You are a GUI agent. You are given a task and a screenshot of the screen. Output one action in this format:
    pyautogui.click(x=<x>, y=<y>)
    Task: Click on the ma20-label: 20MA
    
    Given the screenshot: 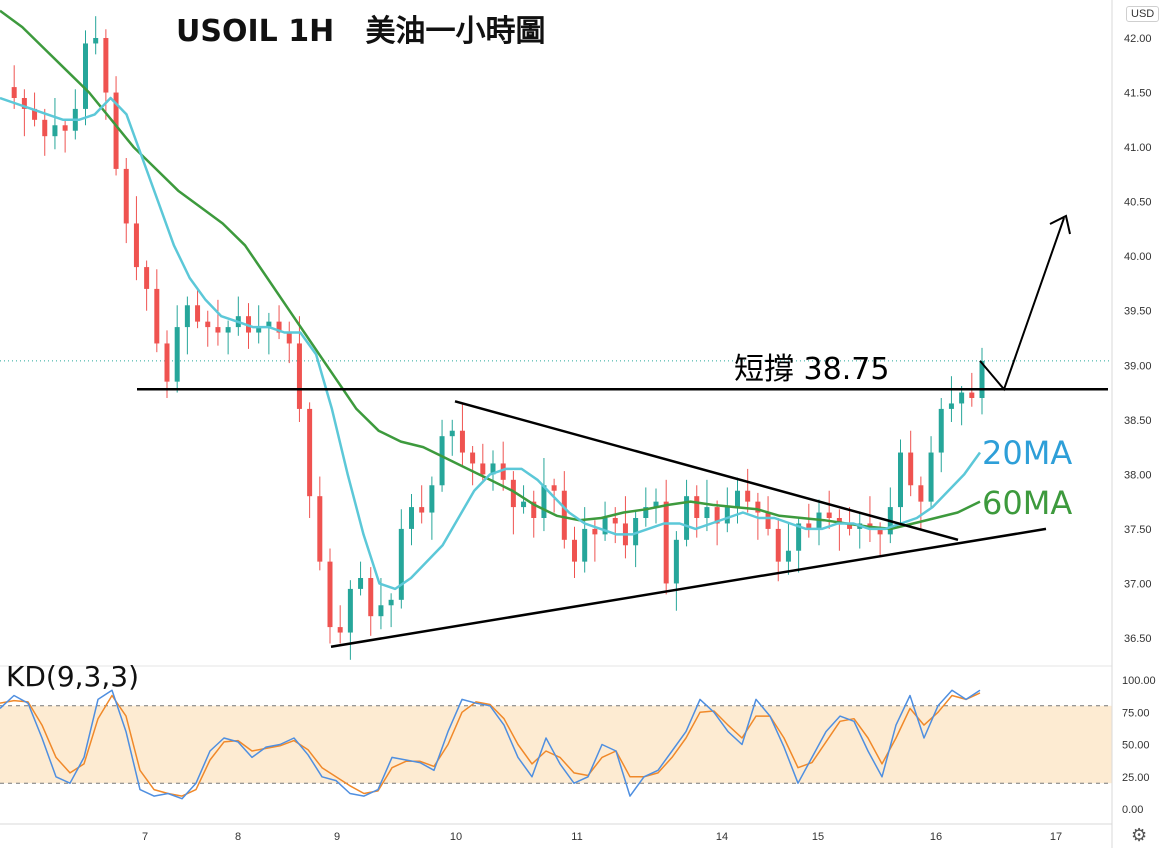 What is the action you would take?
    pyautogui.click(x=1027, y=453)
    